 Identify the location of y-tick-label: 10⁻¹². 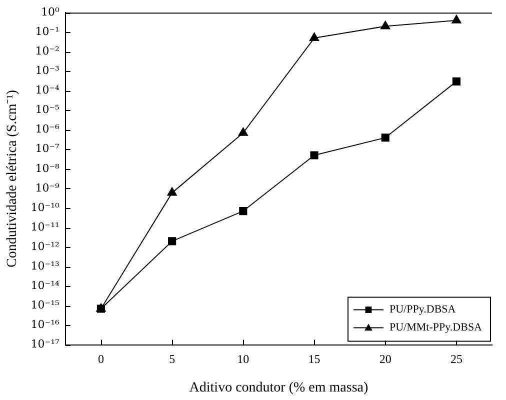
(45, 246).